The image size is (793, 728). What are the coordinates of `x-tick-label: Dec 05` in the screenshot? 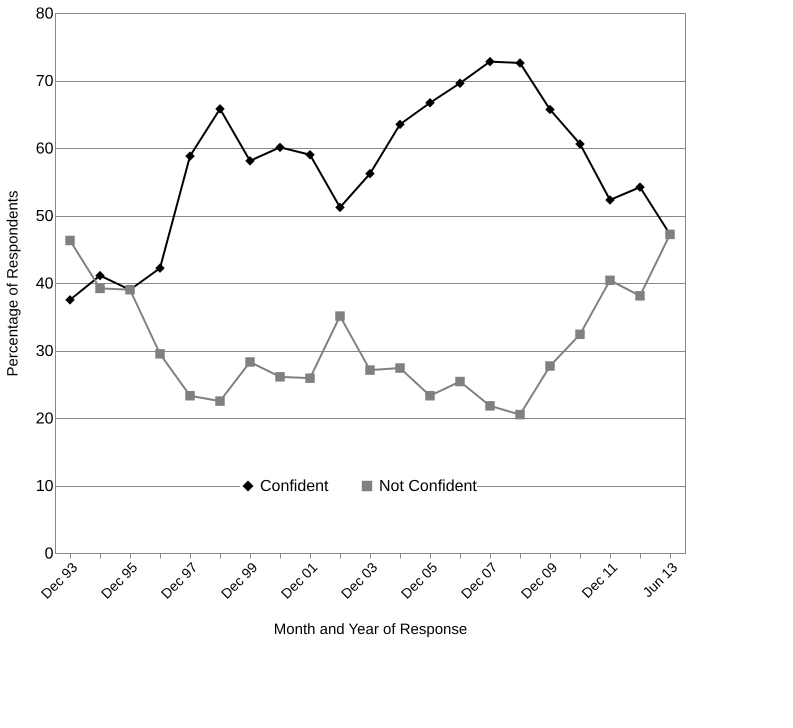 It's located at (419, 580).